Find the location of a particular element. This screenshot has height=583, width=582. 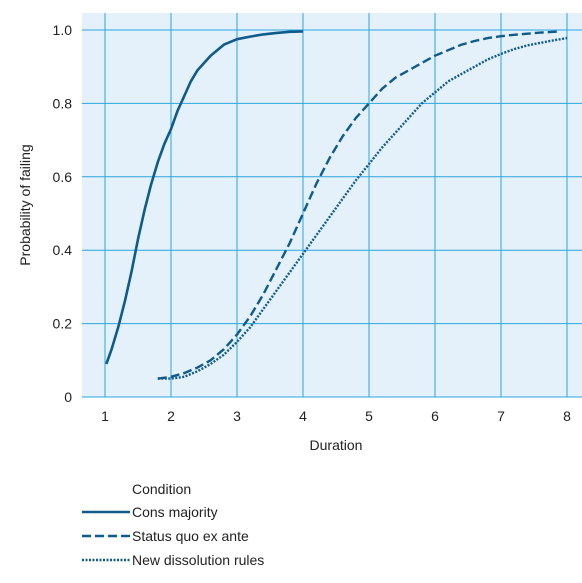

x-tick-label: 4 is located at coordinates (303, 416).